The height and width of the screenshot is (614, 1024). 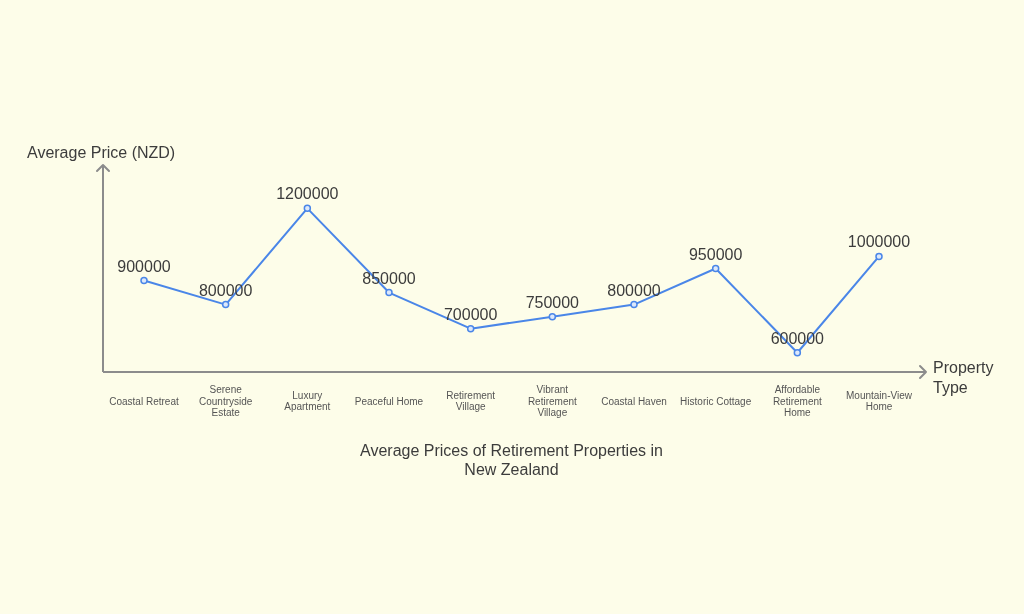 I want to click on data-label: 750000, so click(x=552, y=302).